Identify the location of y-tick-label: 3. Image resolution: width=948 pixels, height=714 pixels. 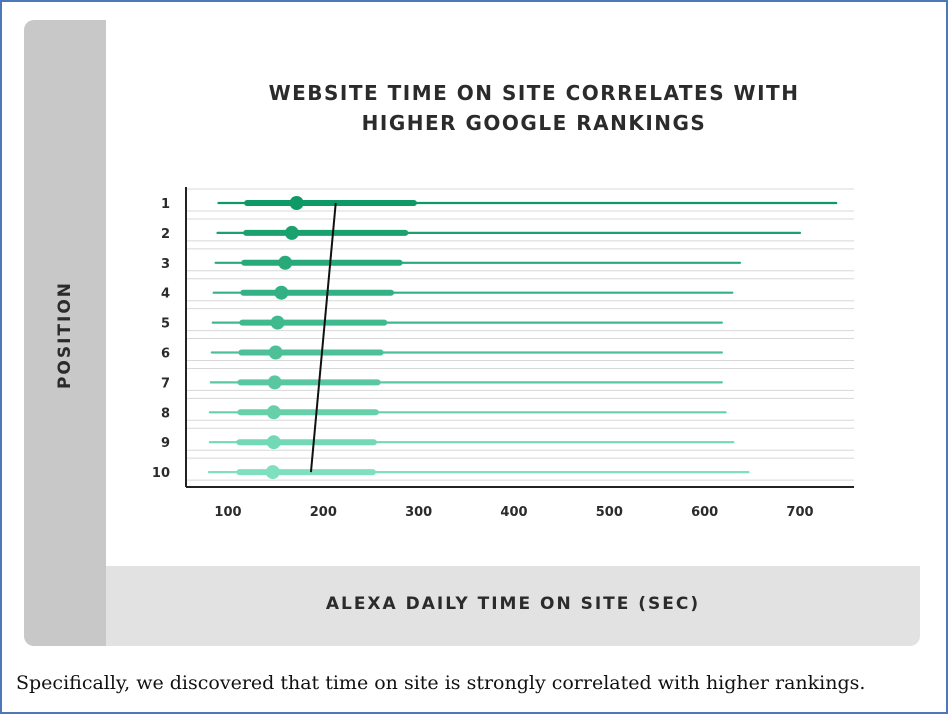
(165, 264).